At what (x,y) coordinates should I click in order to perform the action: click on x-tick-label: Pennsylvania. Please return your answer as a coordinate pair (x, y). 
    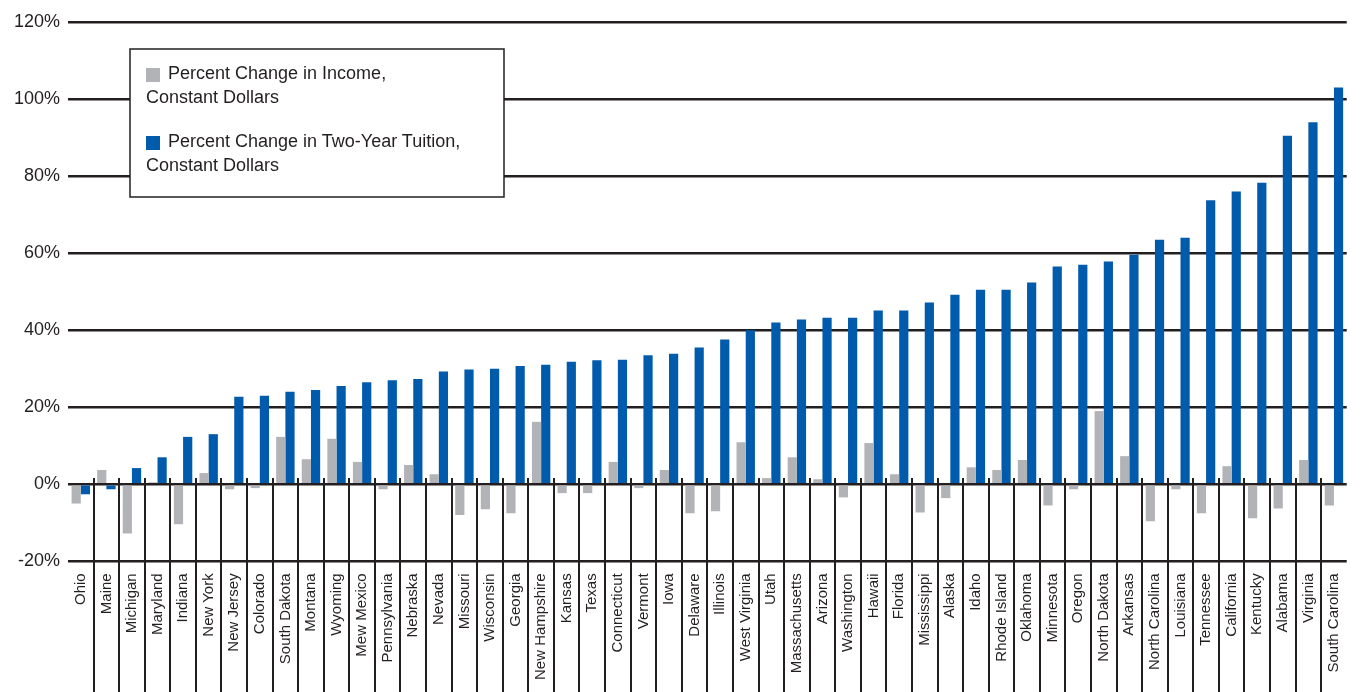
    Looking at the image, I should click on (386, 617).